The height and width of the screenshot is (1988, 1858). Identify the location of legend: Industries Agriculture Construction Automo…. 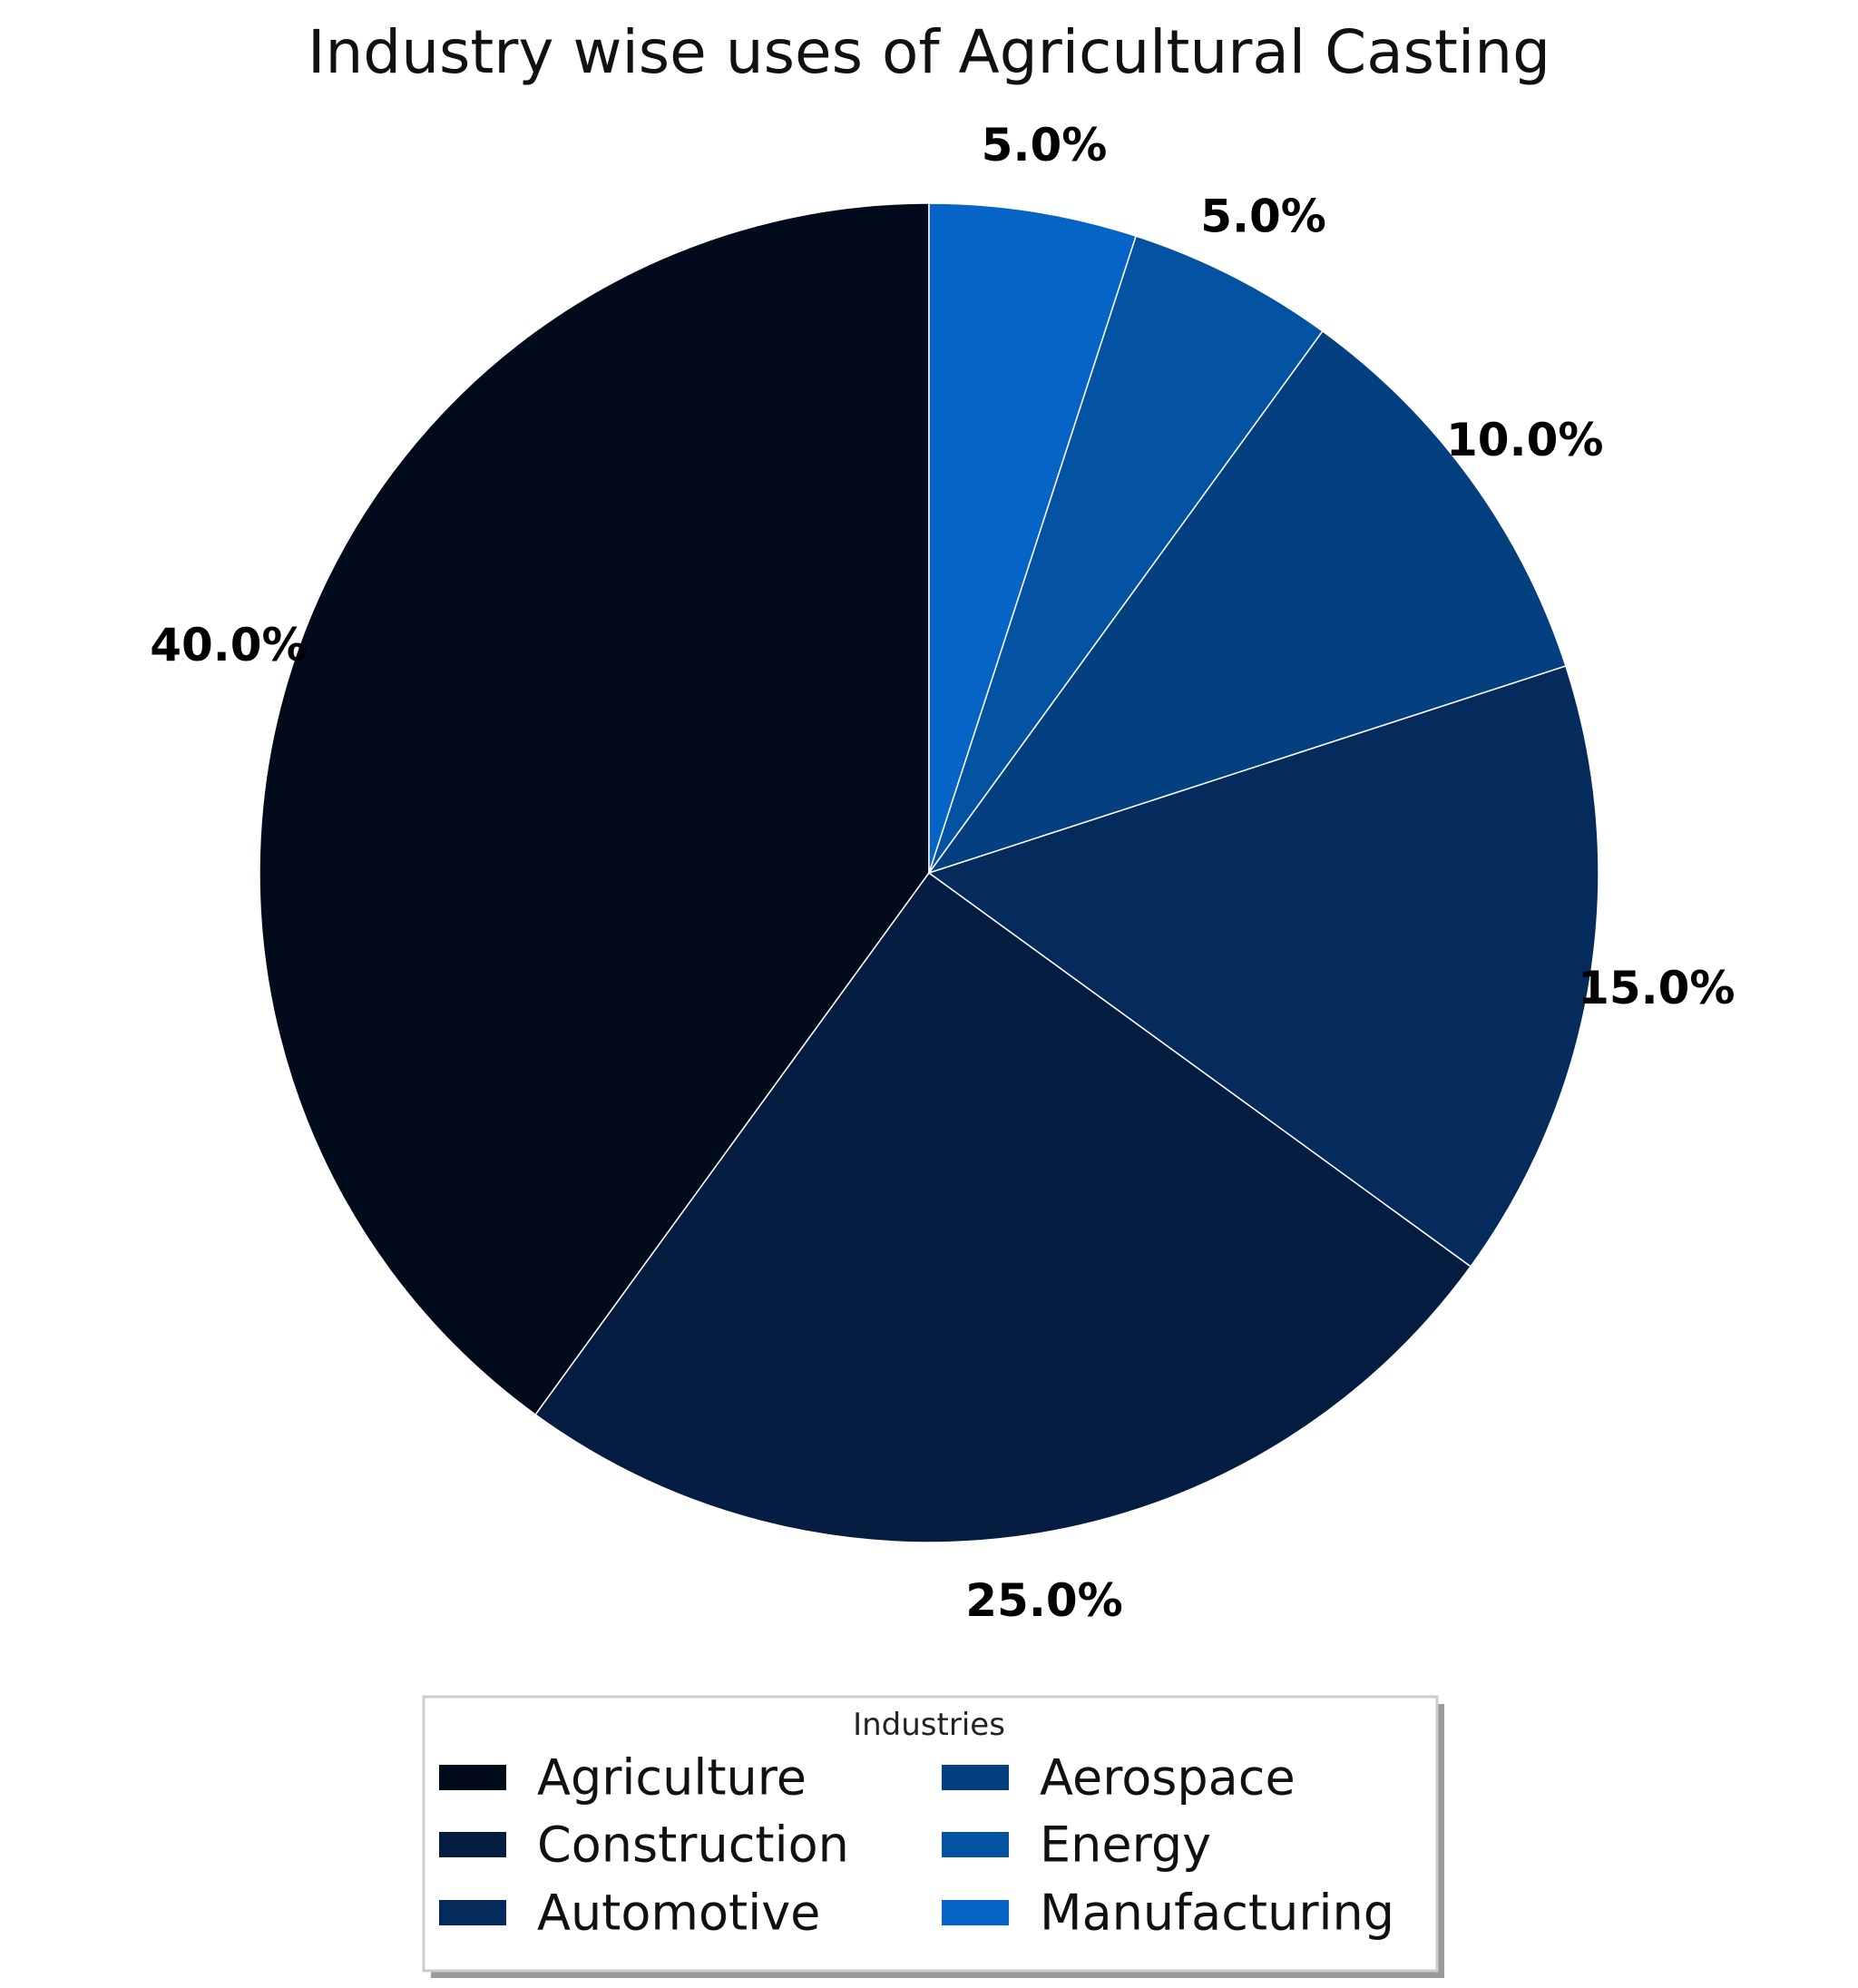
(933, 1836).